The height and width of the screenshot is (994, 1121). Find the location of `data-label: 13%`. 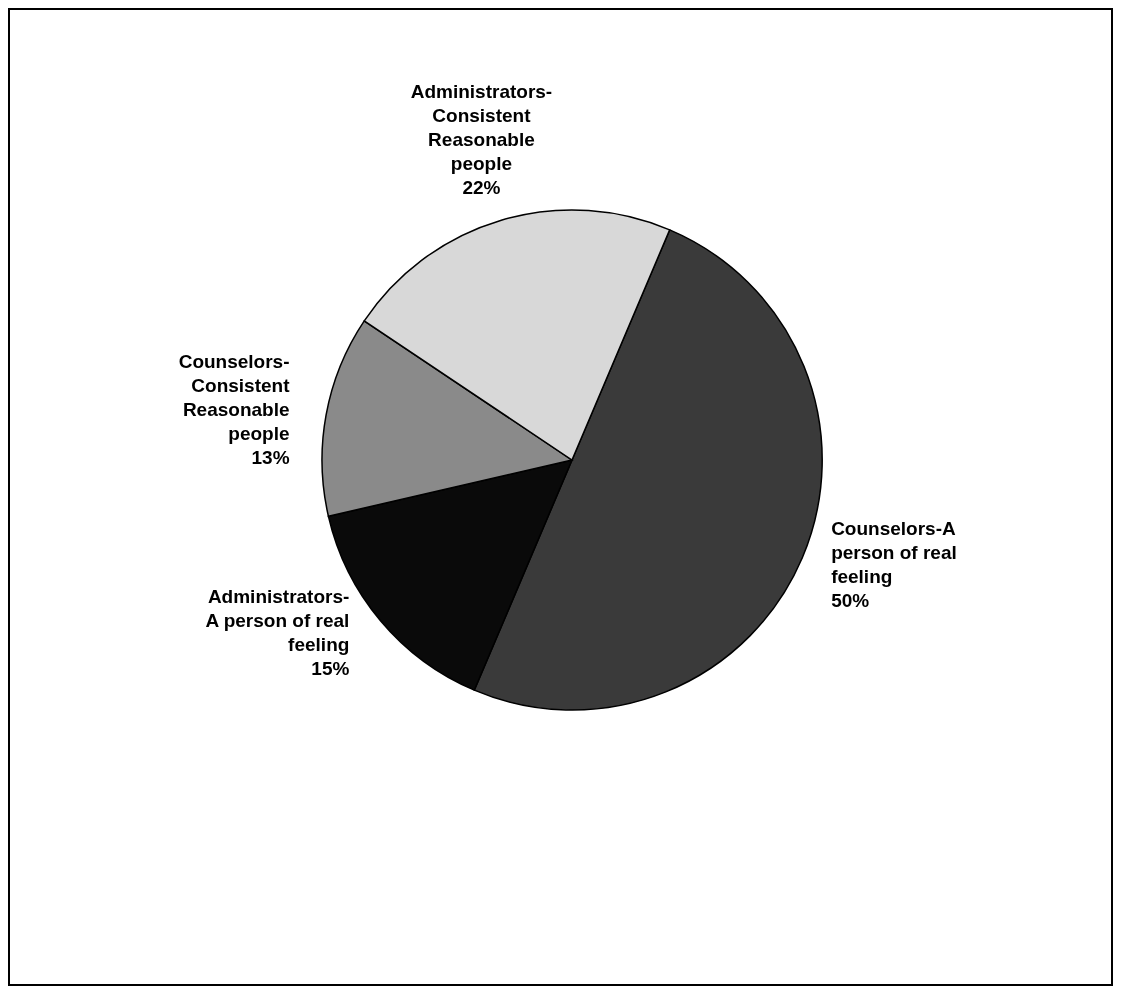

data-label: 13% is located at coordinates (270, 458).